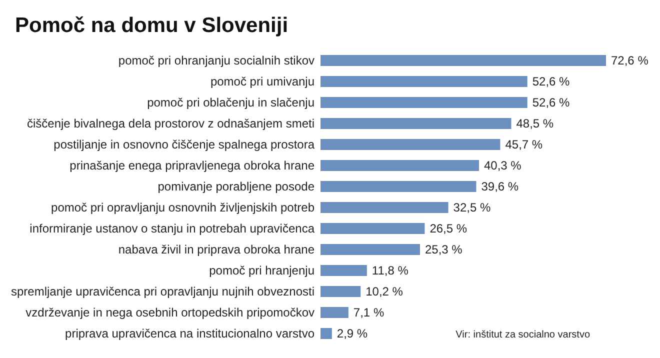 The width and height of the screenshot is (660, 358). I want to click on data-label: 2,9 %, so click(352, 333).